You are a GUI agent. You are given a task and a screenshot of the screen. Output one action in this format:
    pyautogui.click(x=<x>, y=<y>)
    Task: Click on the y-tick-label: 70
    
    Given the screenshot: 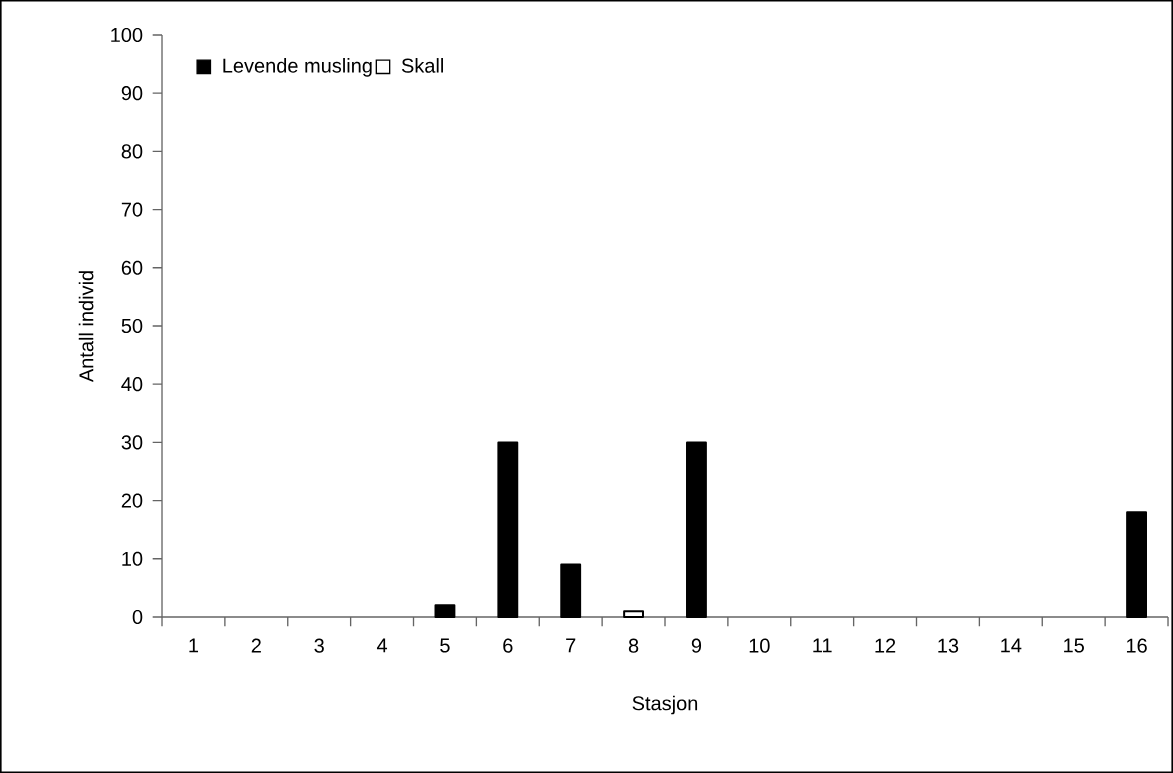 What is the action you would take?
    pyautogui.click(x=132, y=209)
    